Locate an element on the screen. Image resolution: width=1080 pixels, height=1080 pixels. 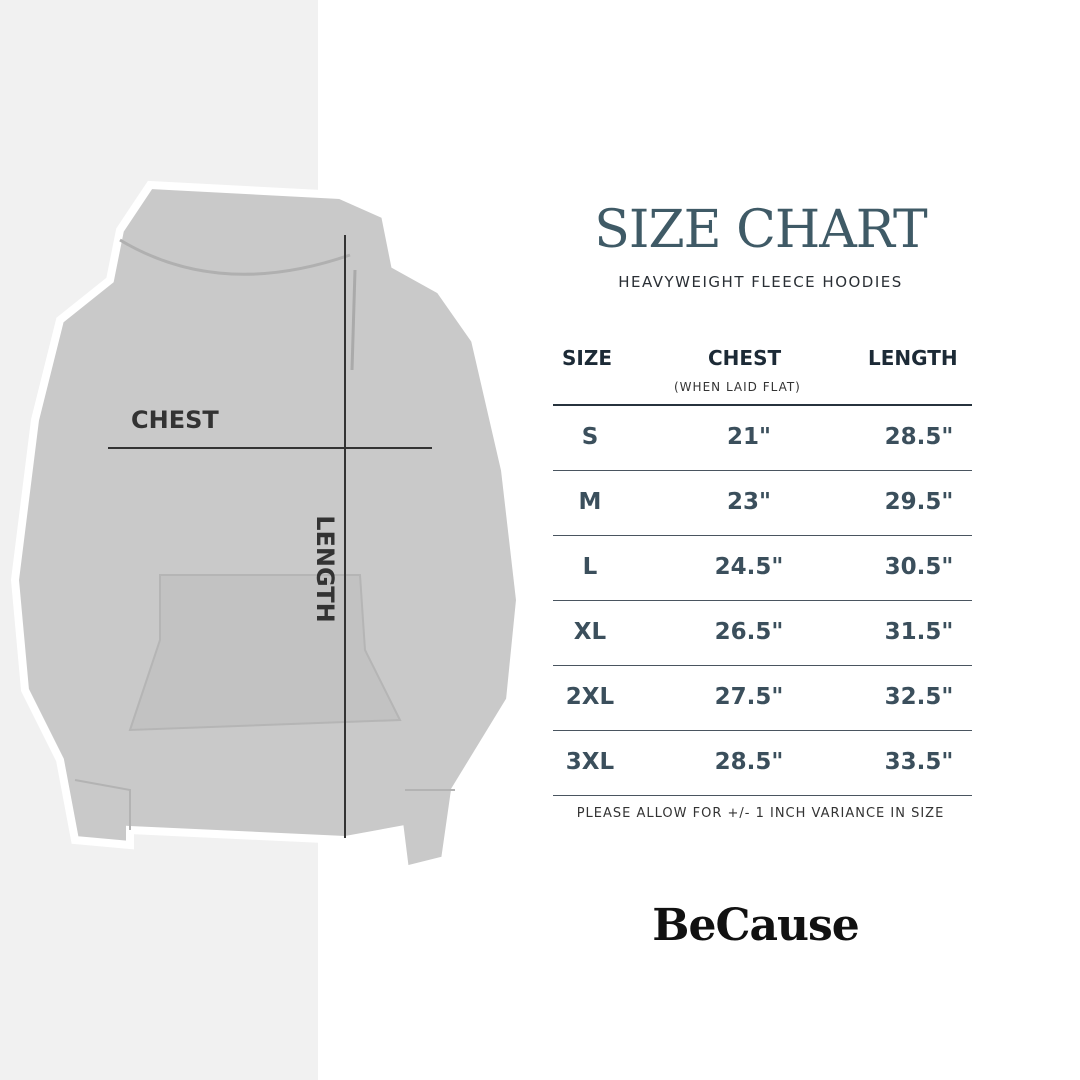
chest-label: CHEST is located at coordinates (175, 420).